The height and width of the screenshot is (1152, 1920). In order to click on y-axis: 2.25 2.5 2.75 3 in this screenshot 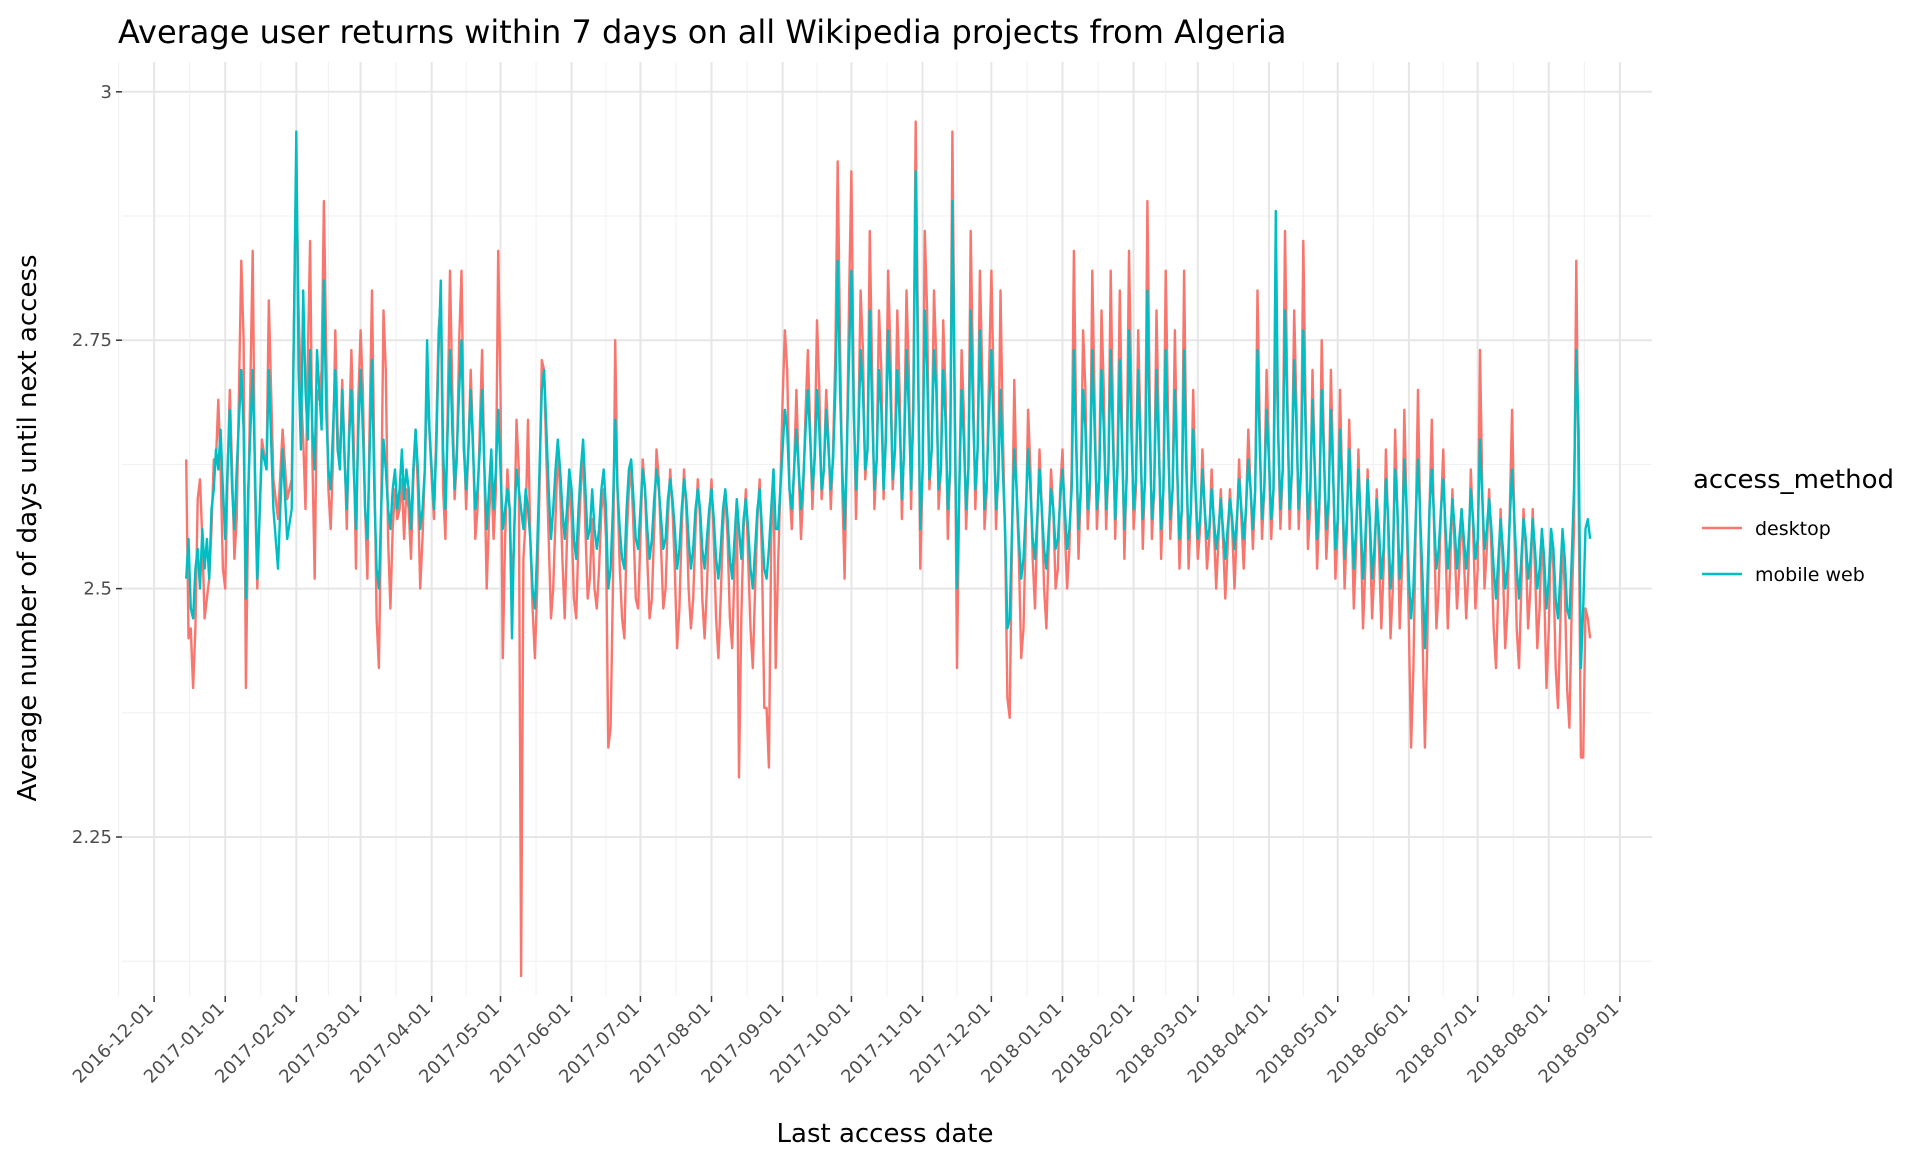, I will do `click(97, 465)`.